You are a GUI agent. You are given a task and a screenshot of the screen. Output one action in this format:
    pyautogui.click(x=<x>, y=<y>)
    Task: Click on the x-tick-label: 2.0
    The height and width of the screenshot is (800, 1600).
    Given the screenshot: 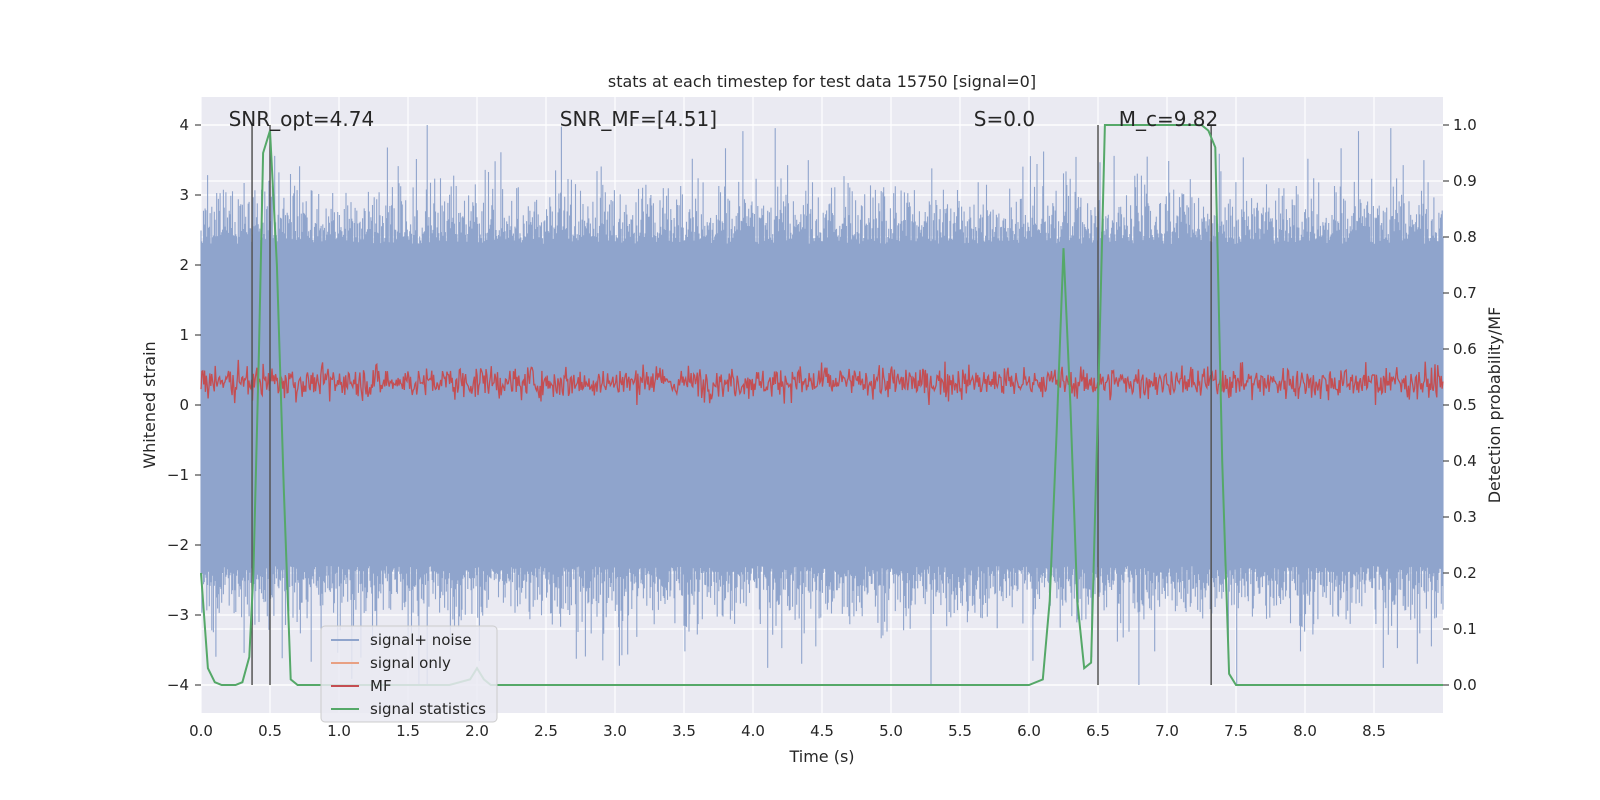 What is the action you would take?
    pyautogui.click(x=477, y=731)
    